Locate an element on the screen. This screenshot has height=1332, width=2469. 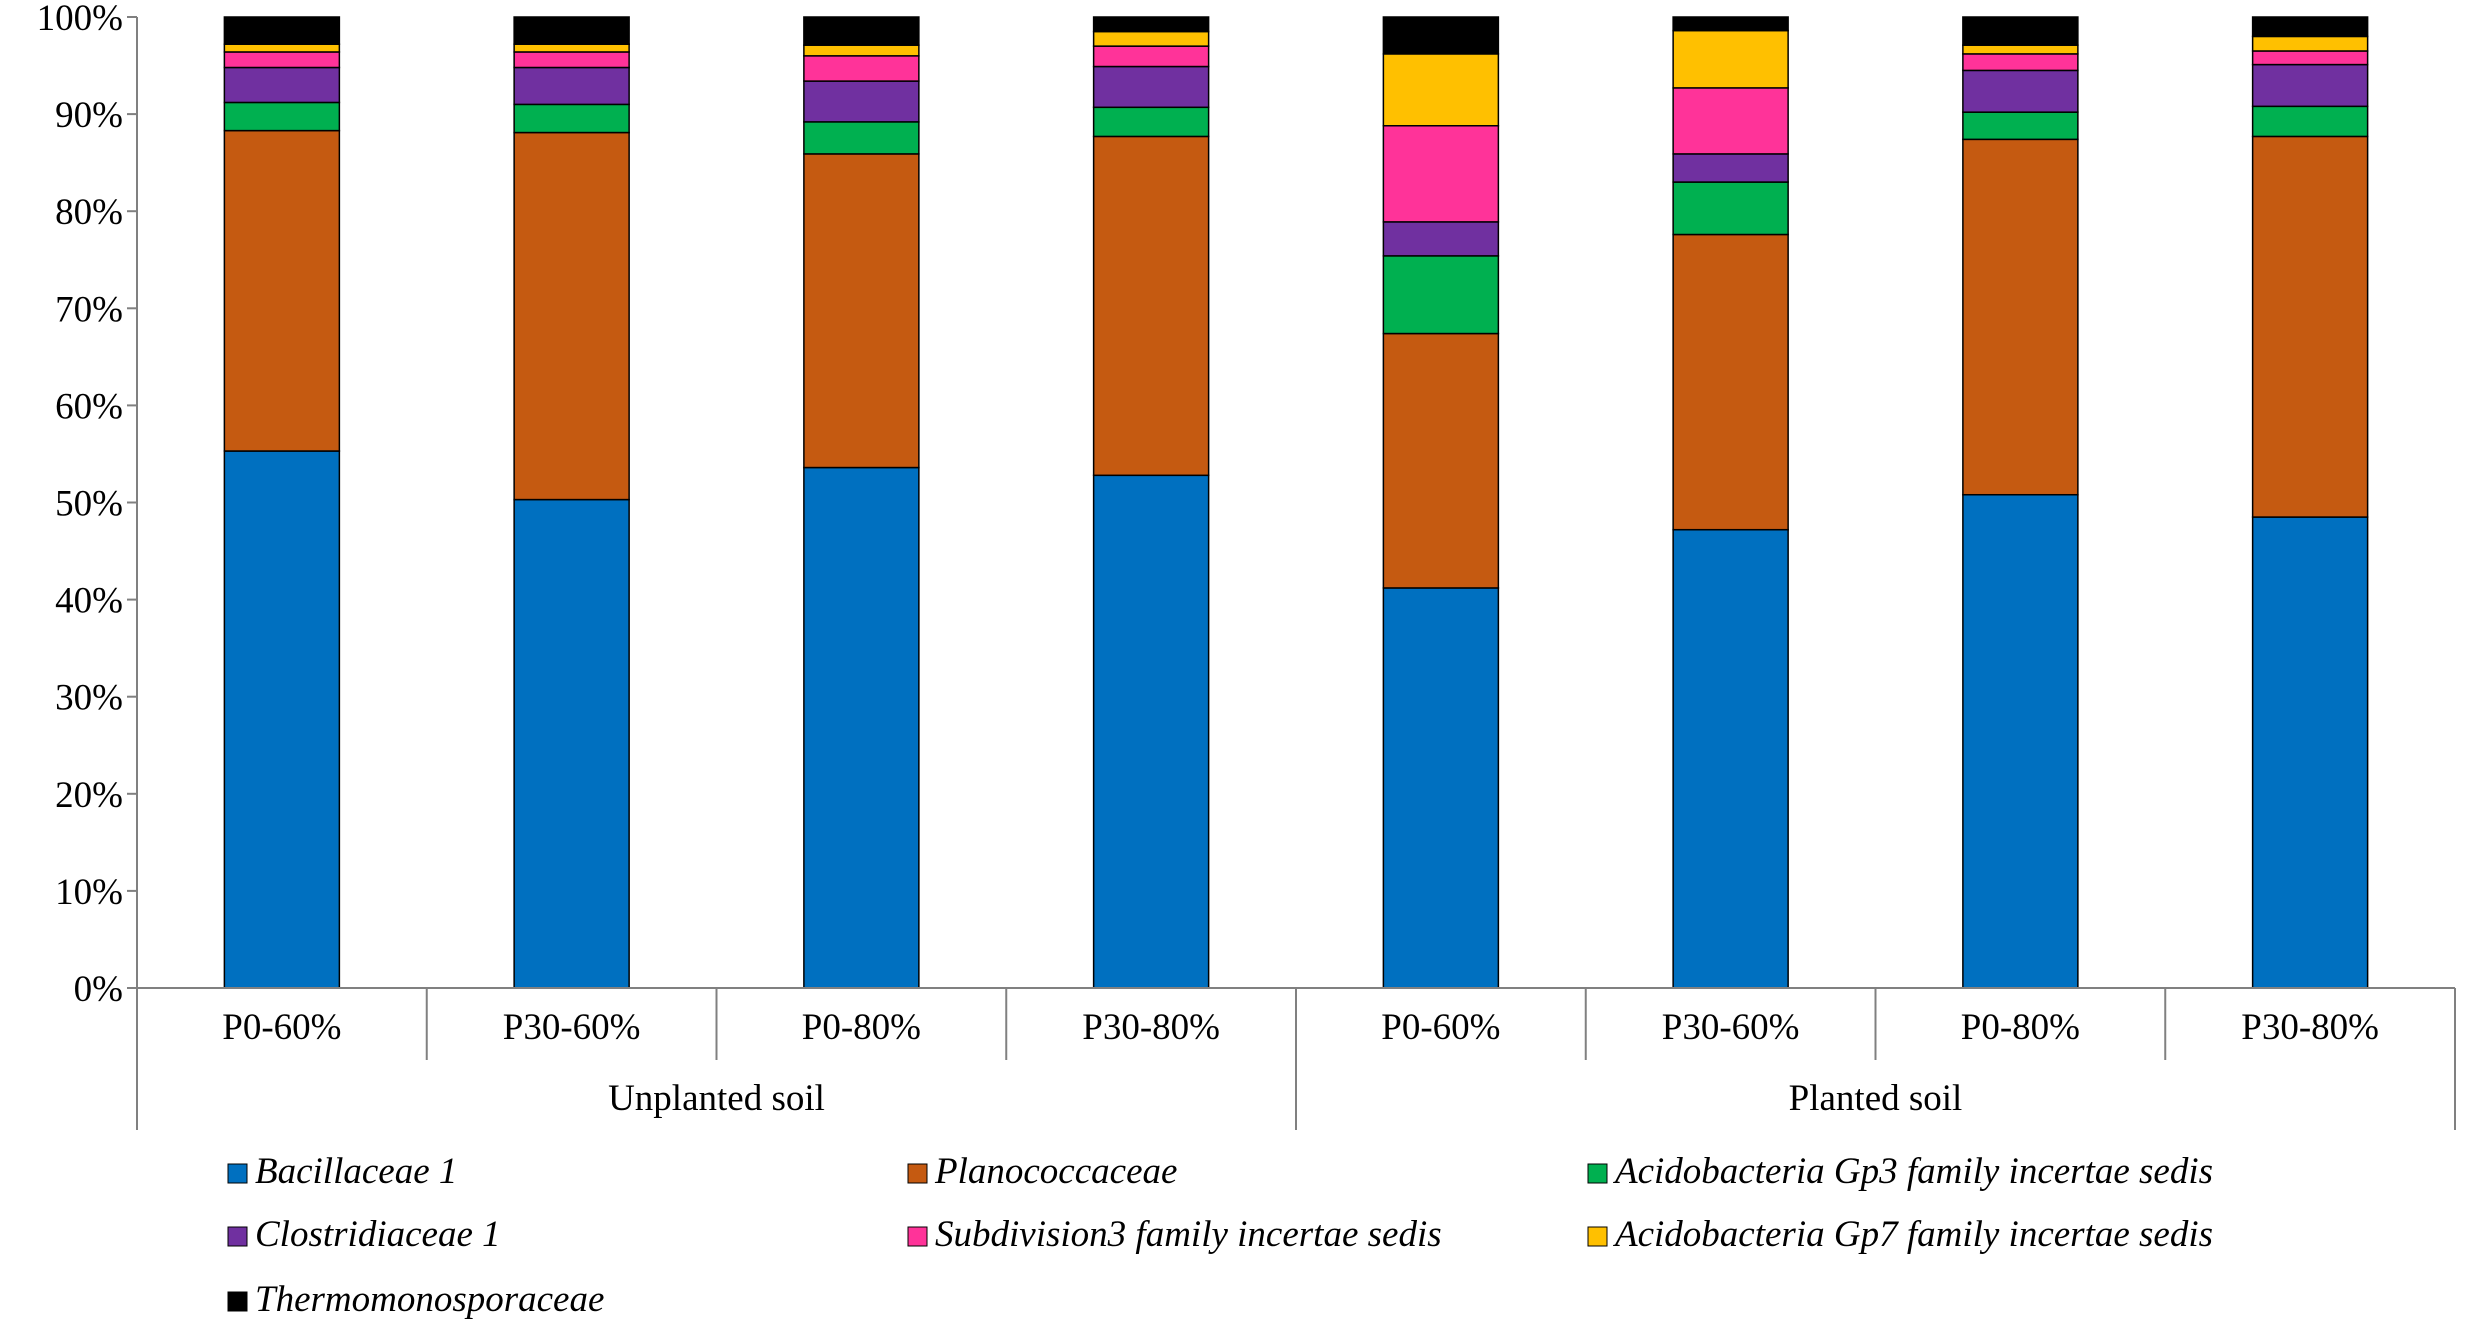
legend-label: Subdivision3 family incertae sedis is located at coordinates (1188, 1234).